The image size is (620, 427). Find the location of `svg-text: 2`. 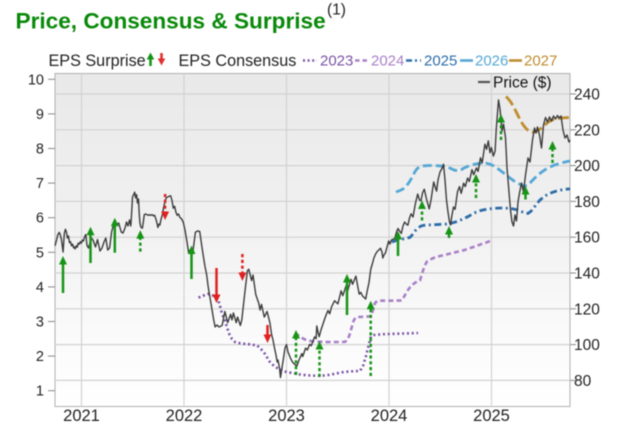

svg-text: 2 is located at coordinates (40, 357).